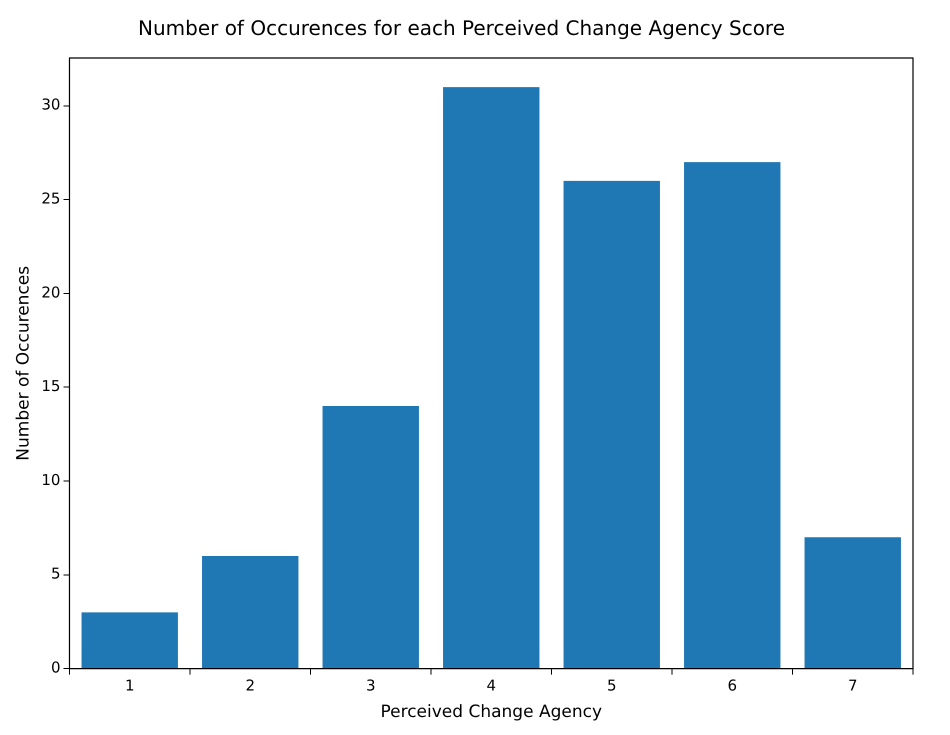  I want to click on y-tick-label: 30, so click(50, 105).